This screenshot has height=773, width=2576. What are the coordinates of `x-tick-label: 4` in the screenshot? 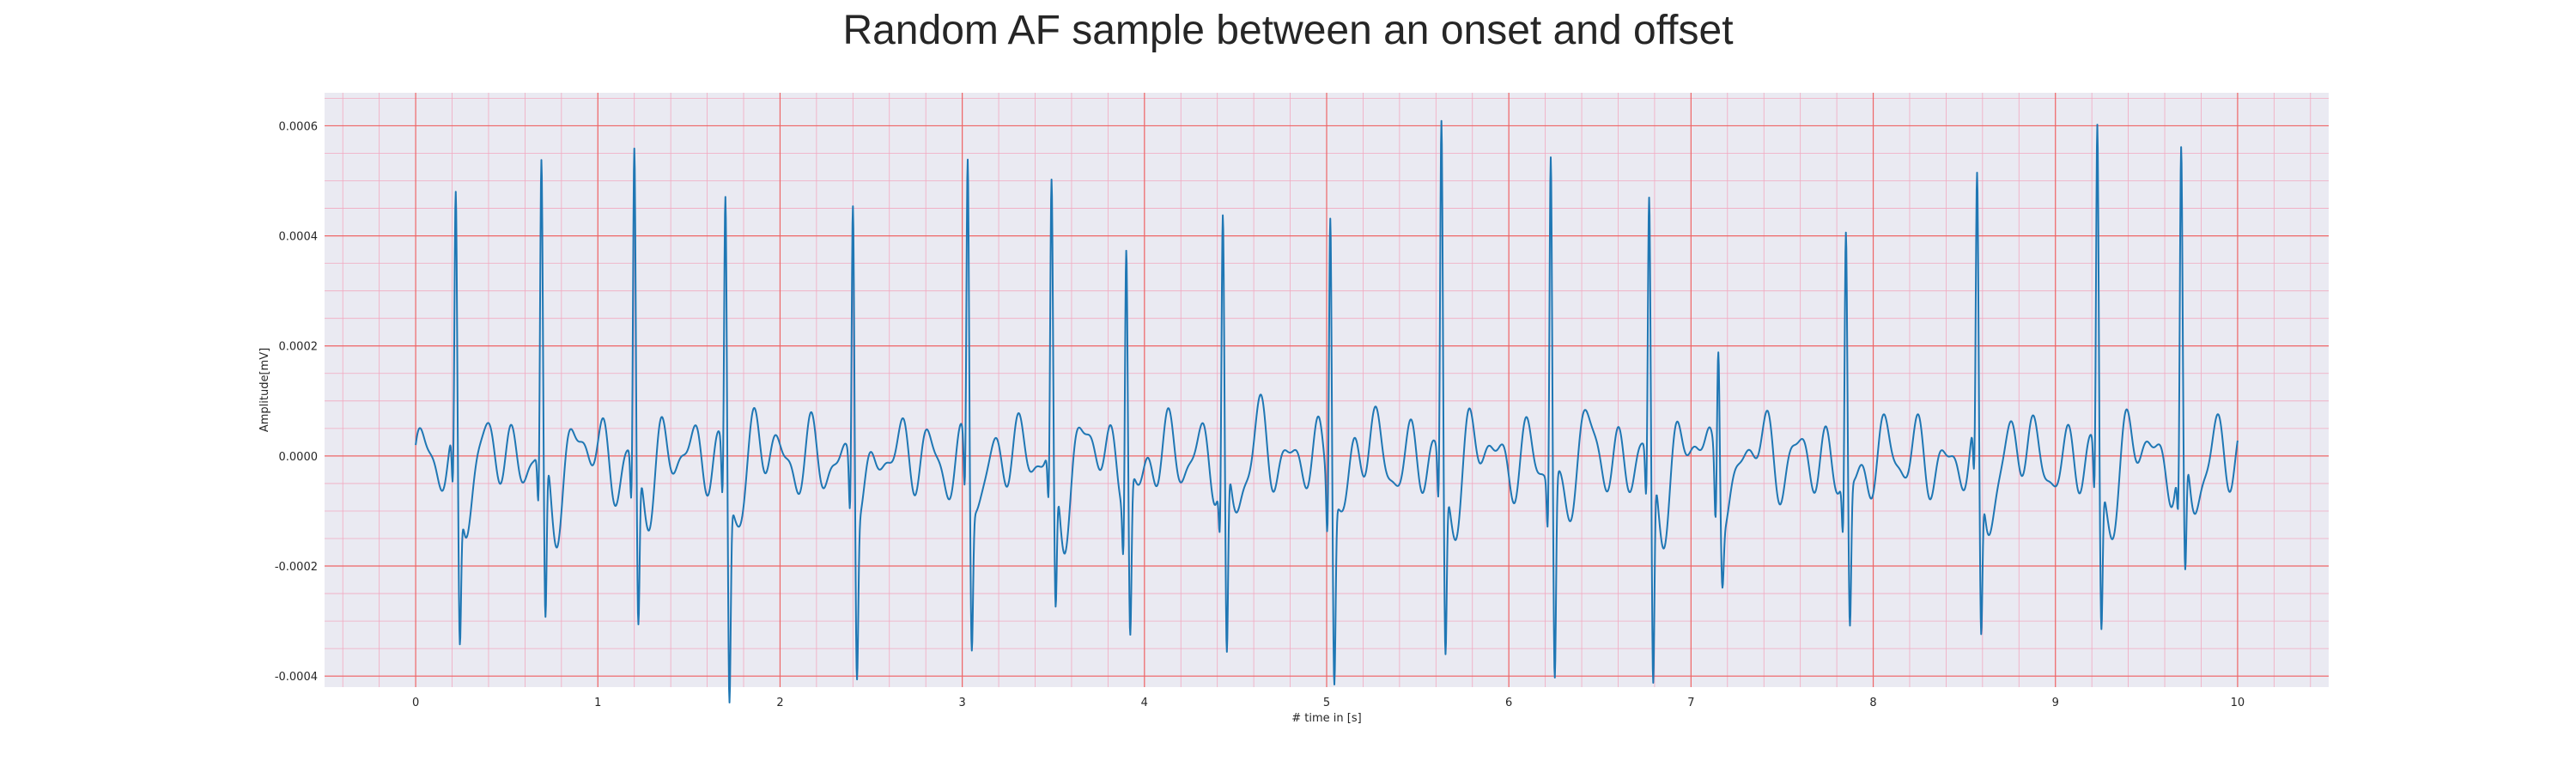 It's located at (1144, 703).